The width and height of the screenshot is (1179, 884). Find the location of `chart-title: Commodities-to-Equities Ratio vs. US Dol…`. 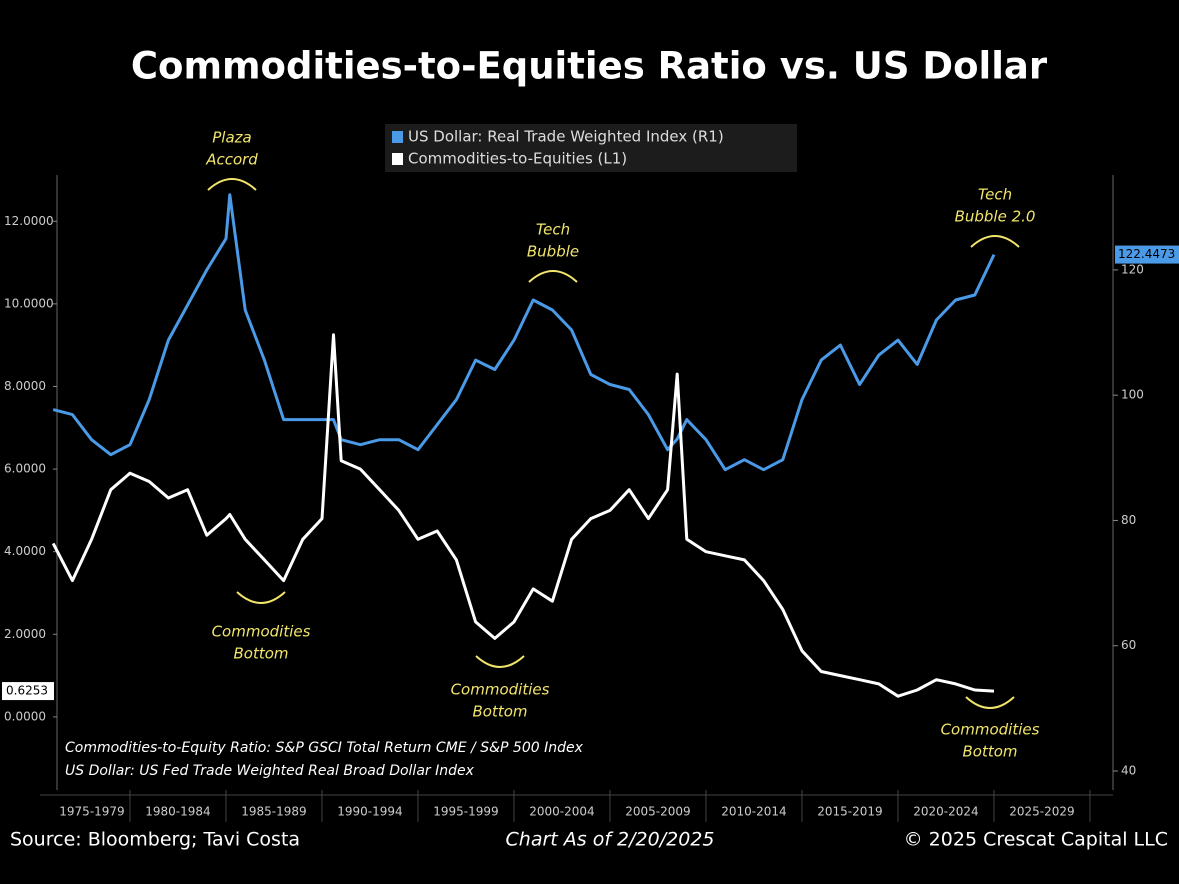

chart-title: Commodities-to-Equities Ratio vs. US Dol… is located at coordinates (589, 66).